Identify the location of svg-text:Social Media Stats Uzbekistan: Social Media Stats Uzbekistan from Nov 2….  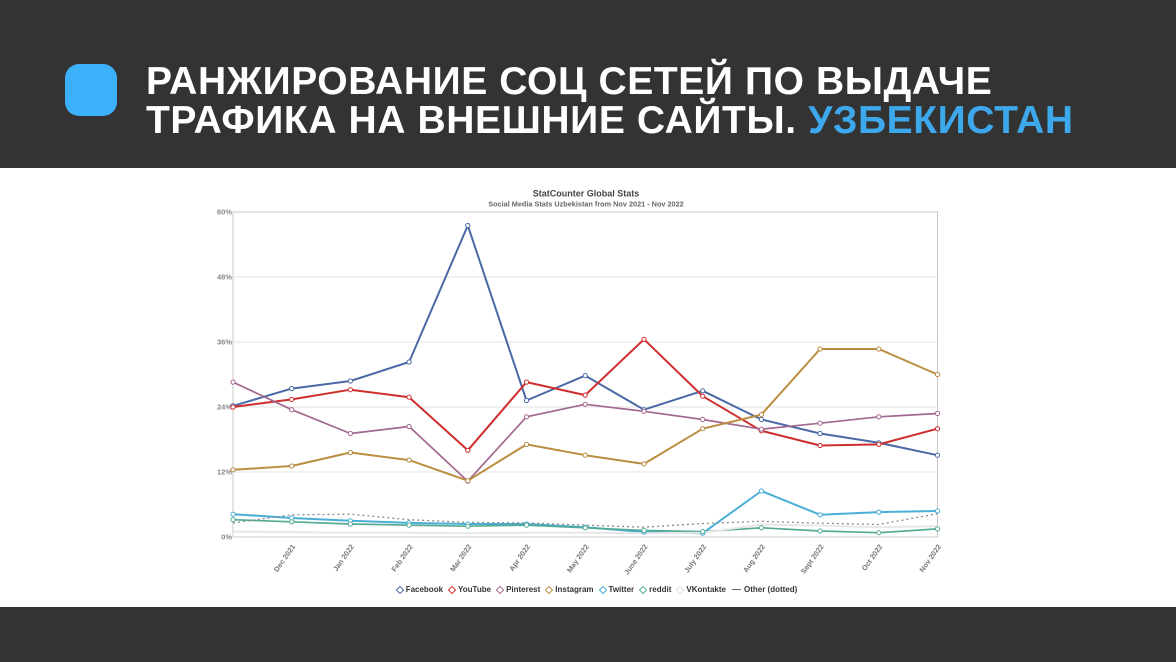
(585, 204).